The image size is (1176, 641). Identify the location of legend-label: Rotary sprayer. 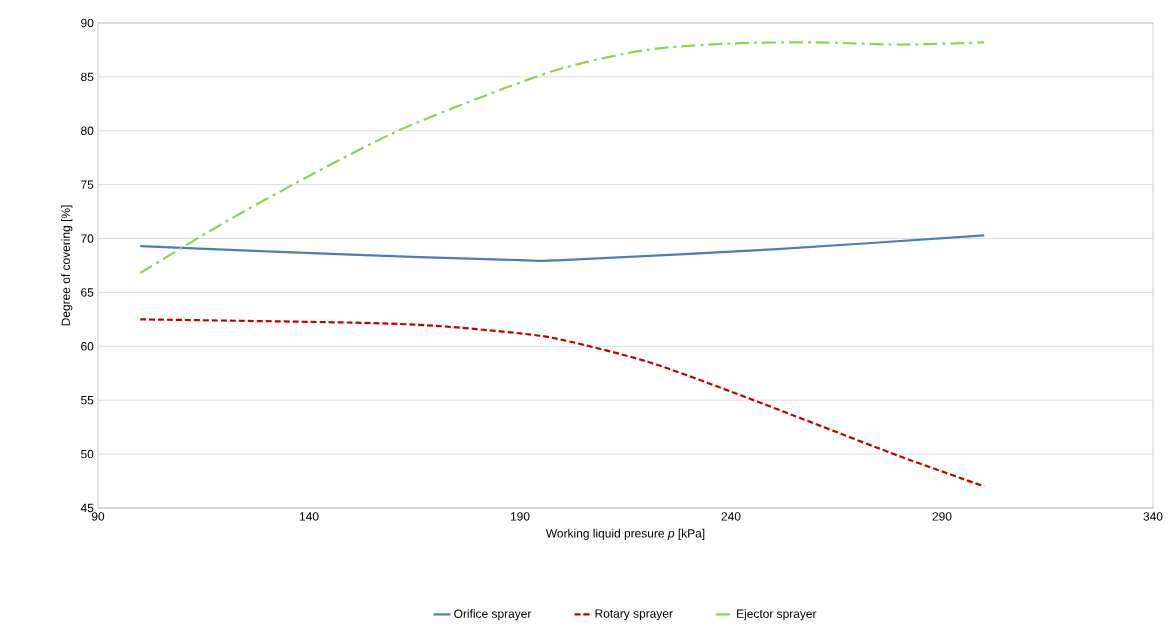
(634, 615).